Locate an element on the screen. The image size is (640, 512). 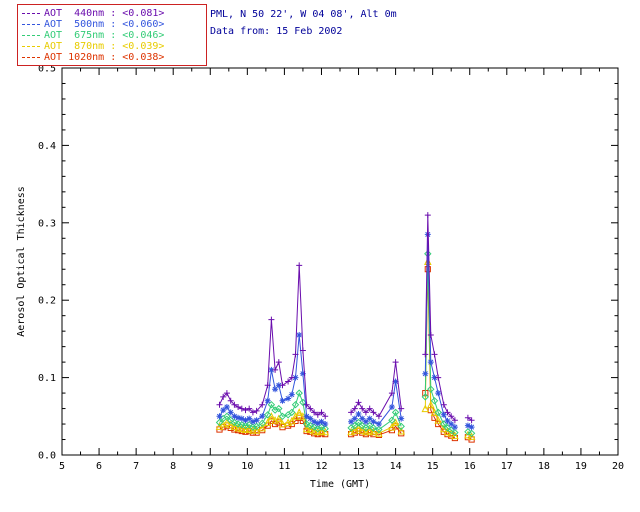
legend-label-500nm: AOT 500nm : <0.060> is located at coordinates (104, 24).